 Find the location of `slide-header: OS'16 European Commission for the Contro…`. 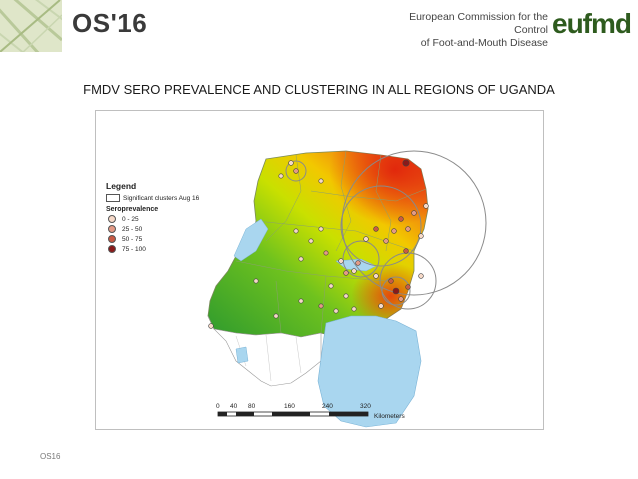

slide-header: OS'16 European Commission for the Contro… is located at coordinates (319, 26).